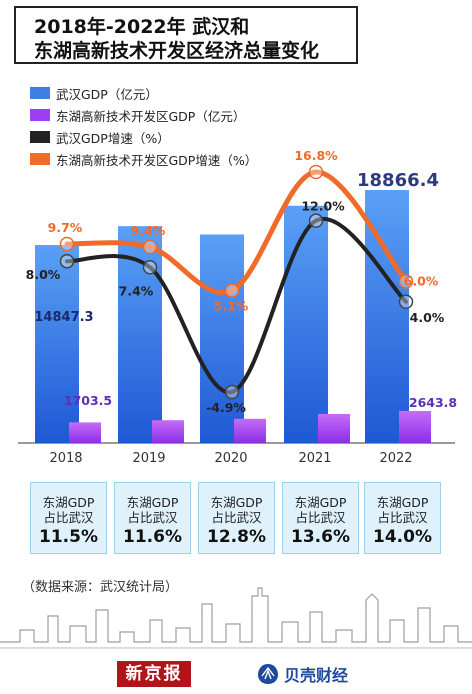 Image resolution: width=472 pixels, height=694 pixels. I want to click on share-box-2022: 东湖GDP 占比武汉 14.0%, so click(402, 518).